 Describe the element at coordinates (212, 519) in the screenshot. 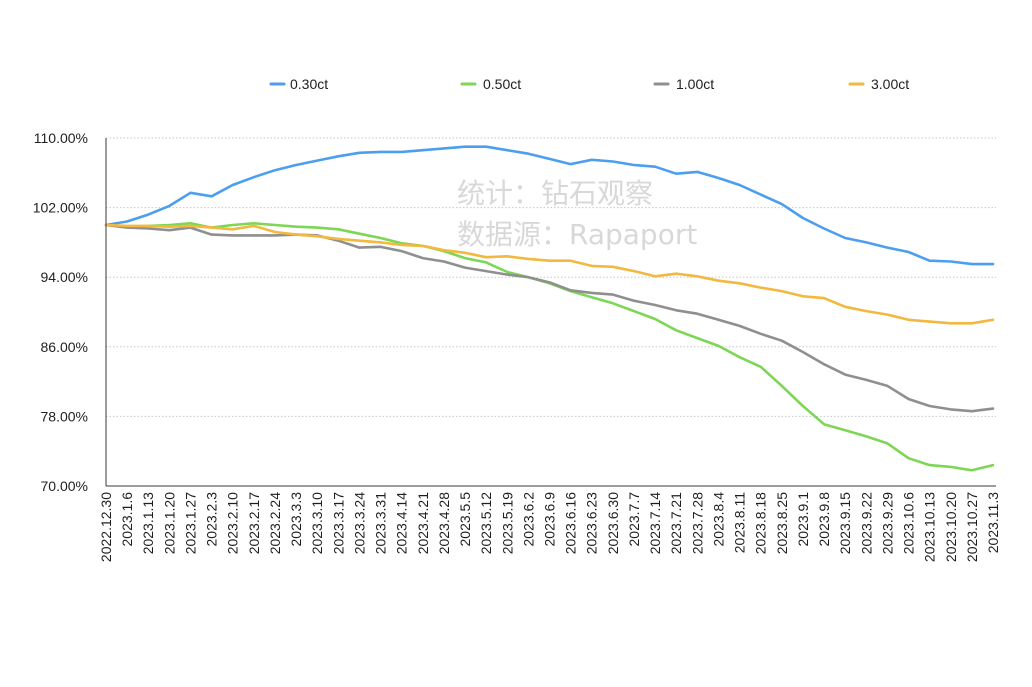

I see `x-tick-label: 2023.2.3` at that location.